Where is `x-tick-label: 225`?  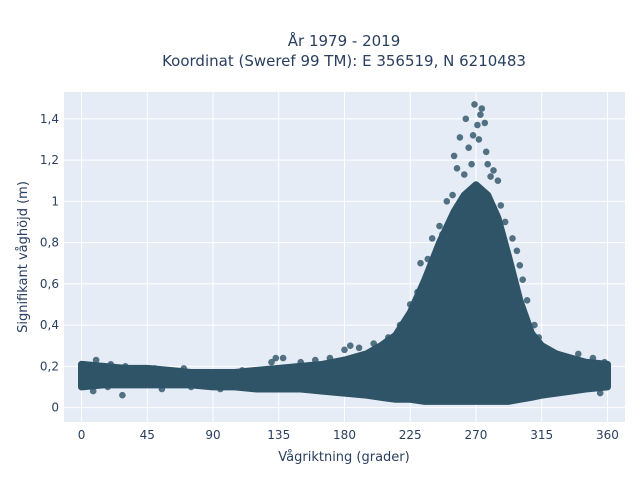
x-tick-label: 225 is located at coordinates (410, 435).